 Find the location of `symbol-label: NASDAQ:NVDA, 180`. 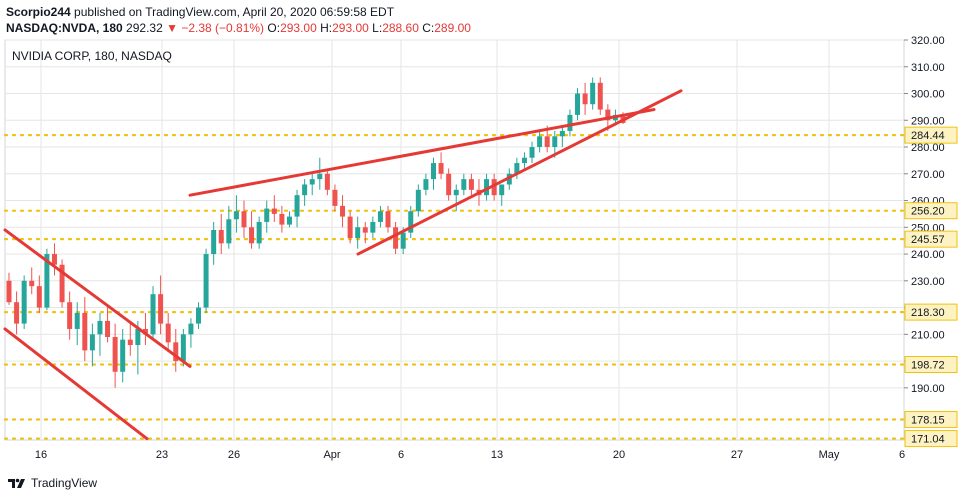

symbol-label: NASDAQ:NVDA, 180 is located at coordinates (64, 28).